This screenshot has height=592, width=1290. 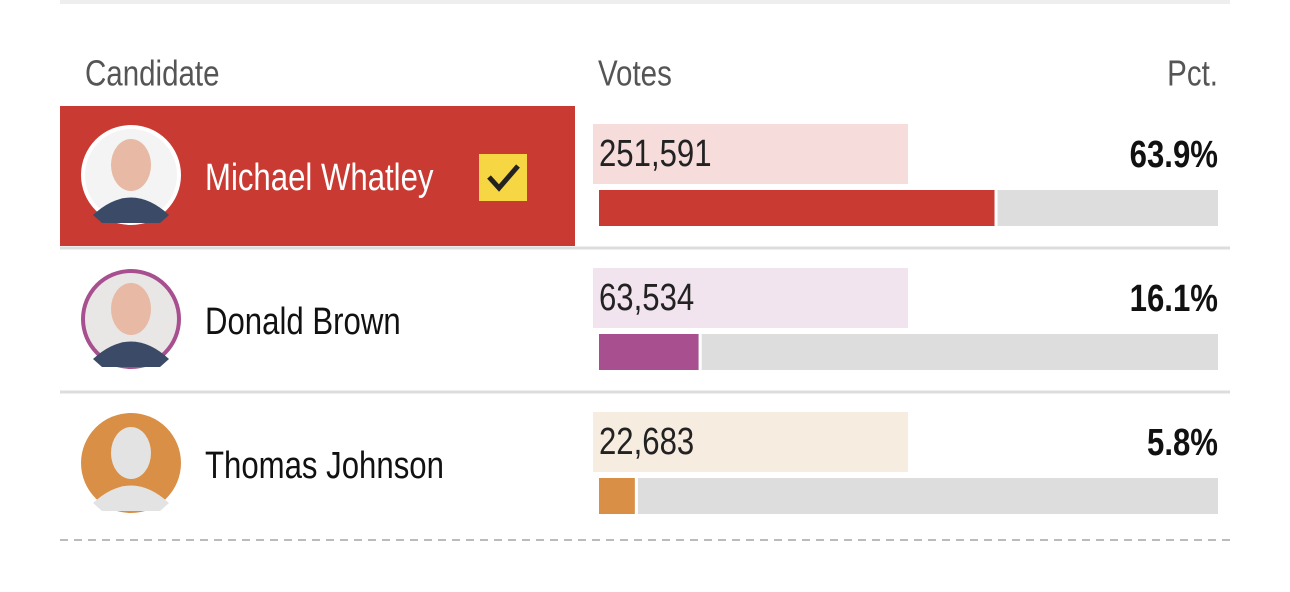 What do you see at coordinates (1174, 155) in the screenshot?
I see `pct: 63.9%` at bounding box center [1174, 155].